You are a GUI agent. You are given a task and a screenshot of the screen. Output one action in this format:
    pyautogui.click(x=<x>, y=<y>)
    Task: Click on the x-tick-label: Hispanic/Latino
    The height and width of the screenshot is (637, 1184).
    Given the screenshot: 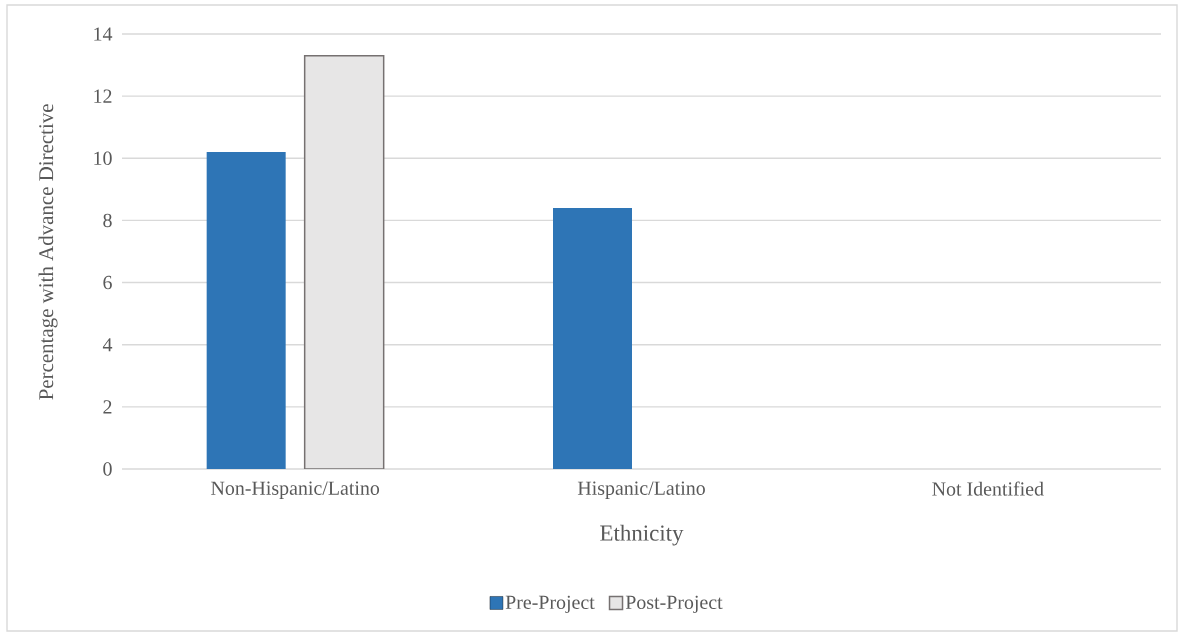 What is the action you would take?
    pyautogui.click(x=641, y=490)
    